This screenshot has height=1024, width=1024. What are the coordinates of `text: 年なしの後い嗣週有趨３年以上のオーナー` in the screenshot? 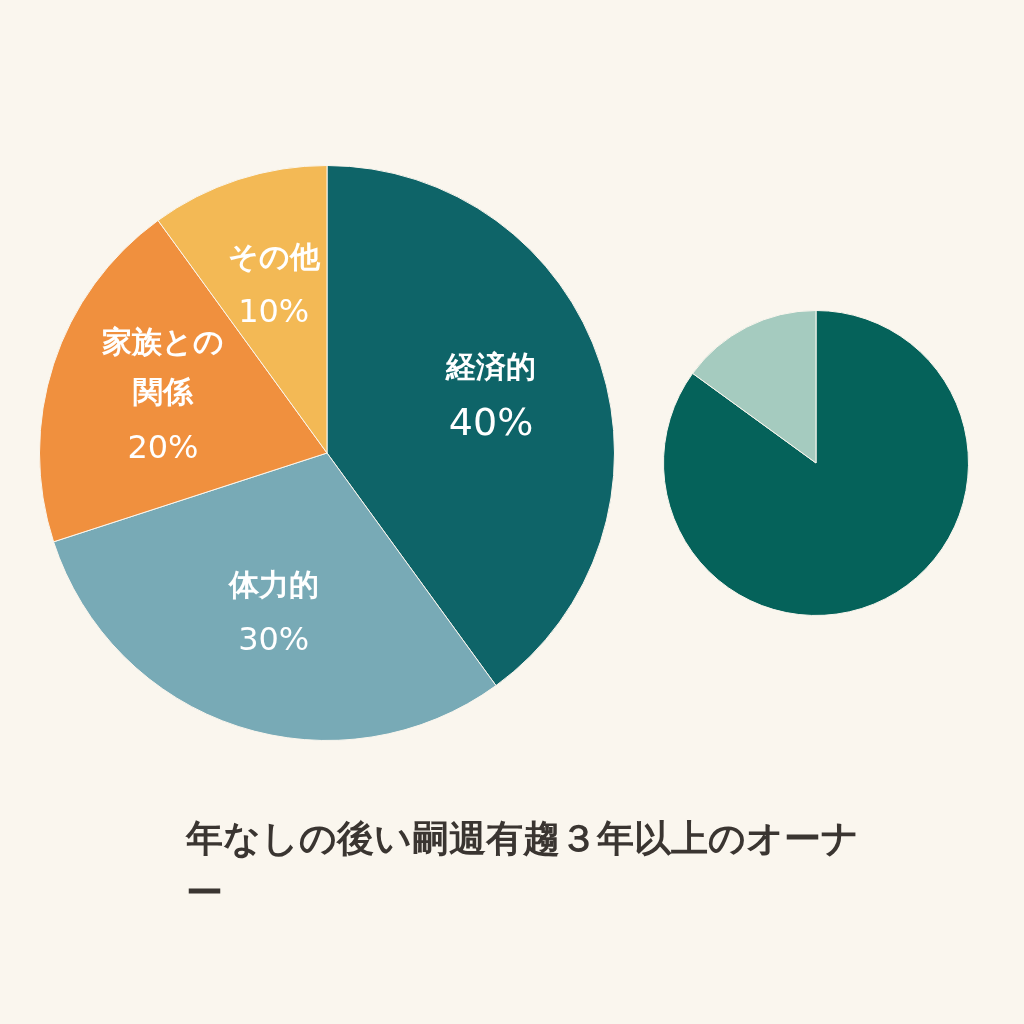 It's located at (523, 866).